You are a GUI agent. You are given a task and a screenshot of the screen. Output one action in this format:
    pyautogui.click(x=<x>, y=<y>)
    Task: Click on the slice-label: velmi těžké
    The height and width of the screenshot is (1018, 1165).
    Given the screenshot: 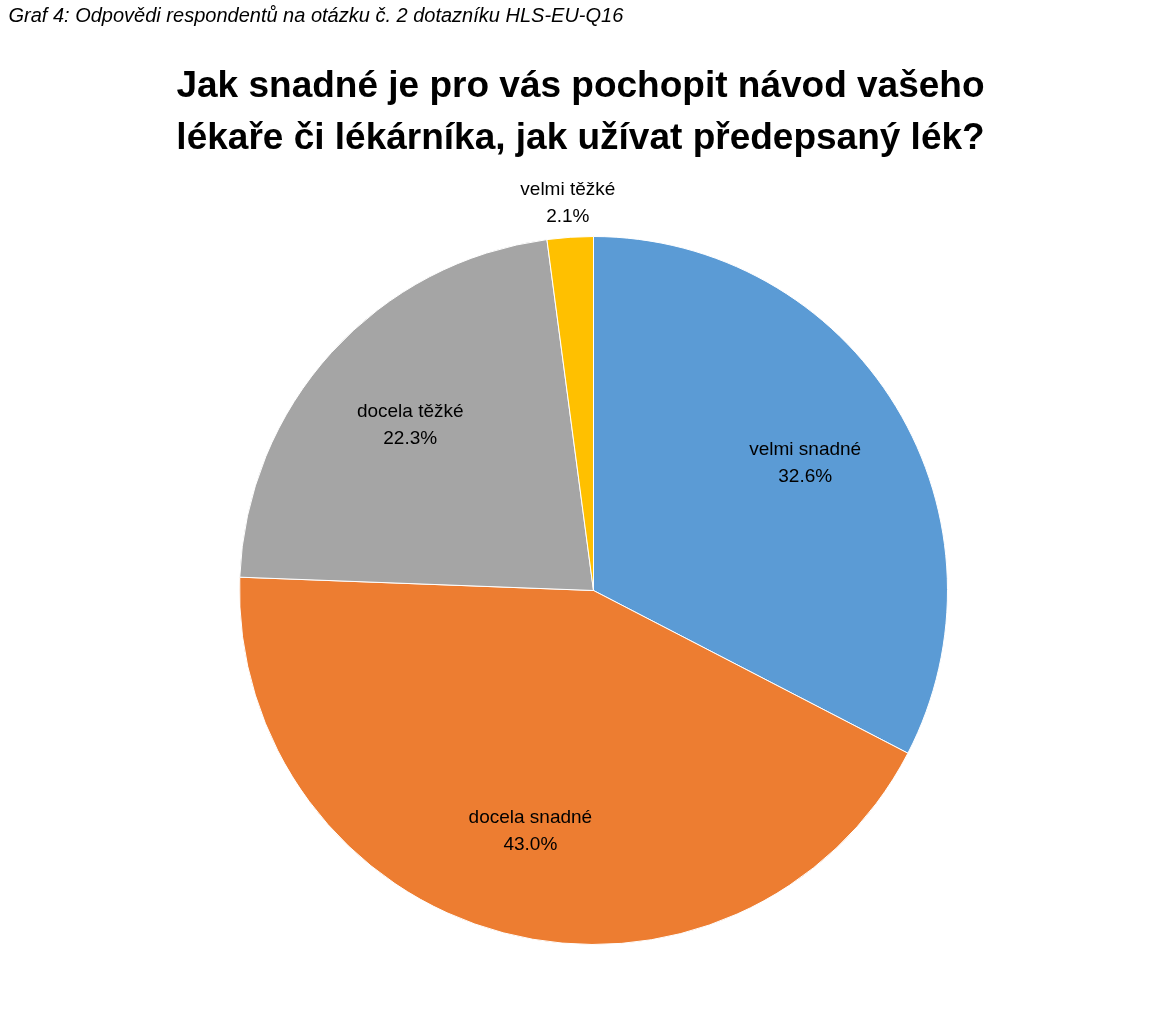 What is the action you would take?
    pyautogui.click(x=568, y=188)
    